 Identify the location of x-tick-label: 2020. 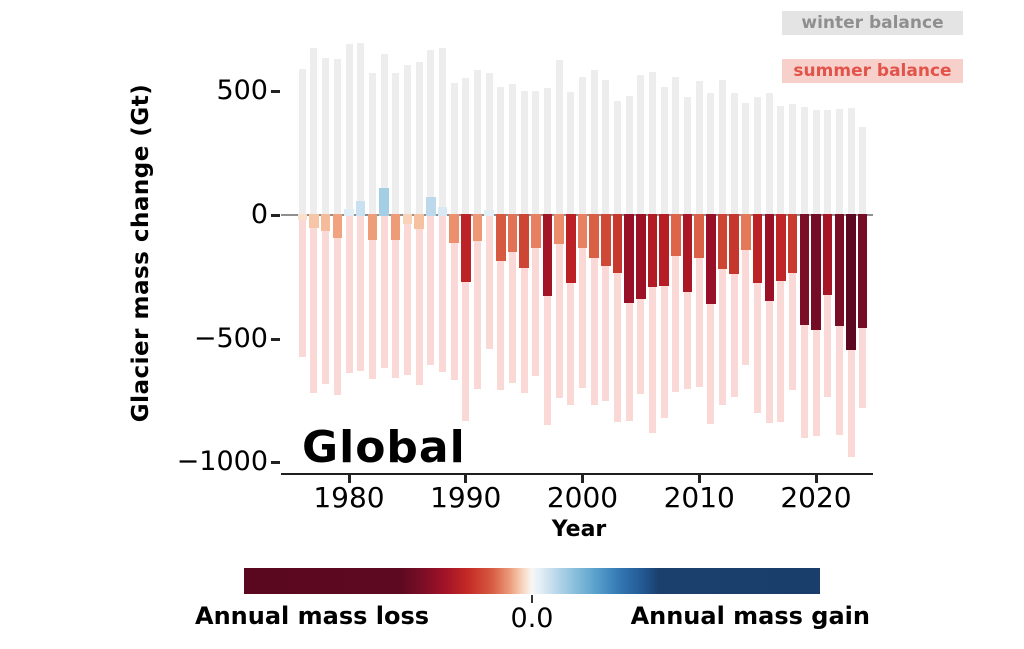
(816, 497).